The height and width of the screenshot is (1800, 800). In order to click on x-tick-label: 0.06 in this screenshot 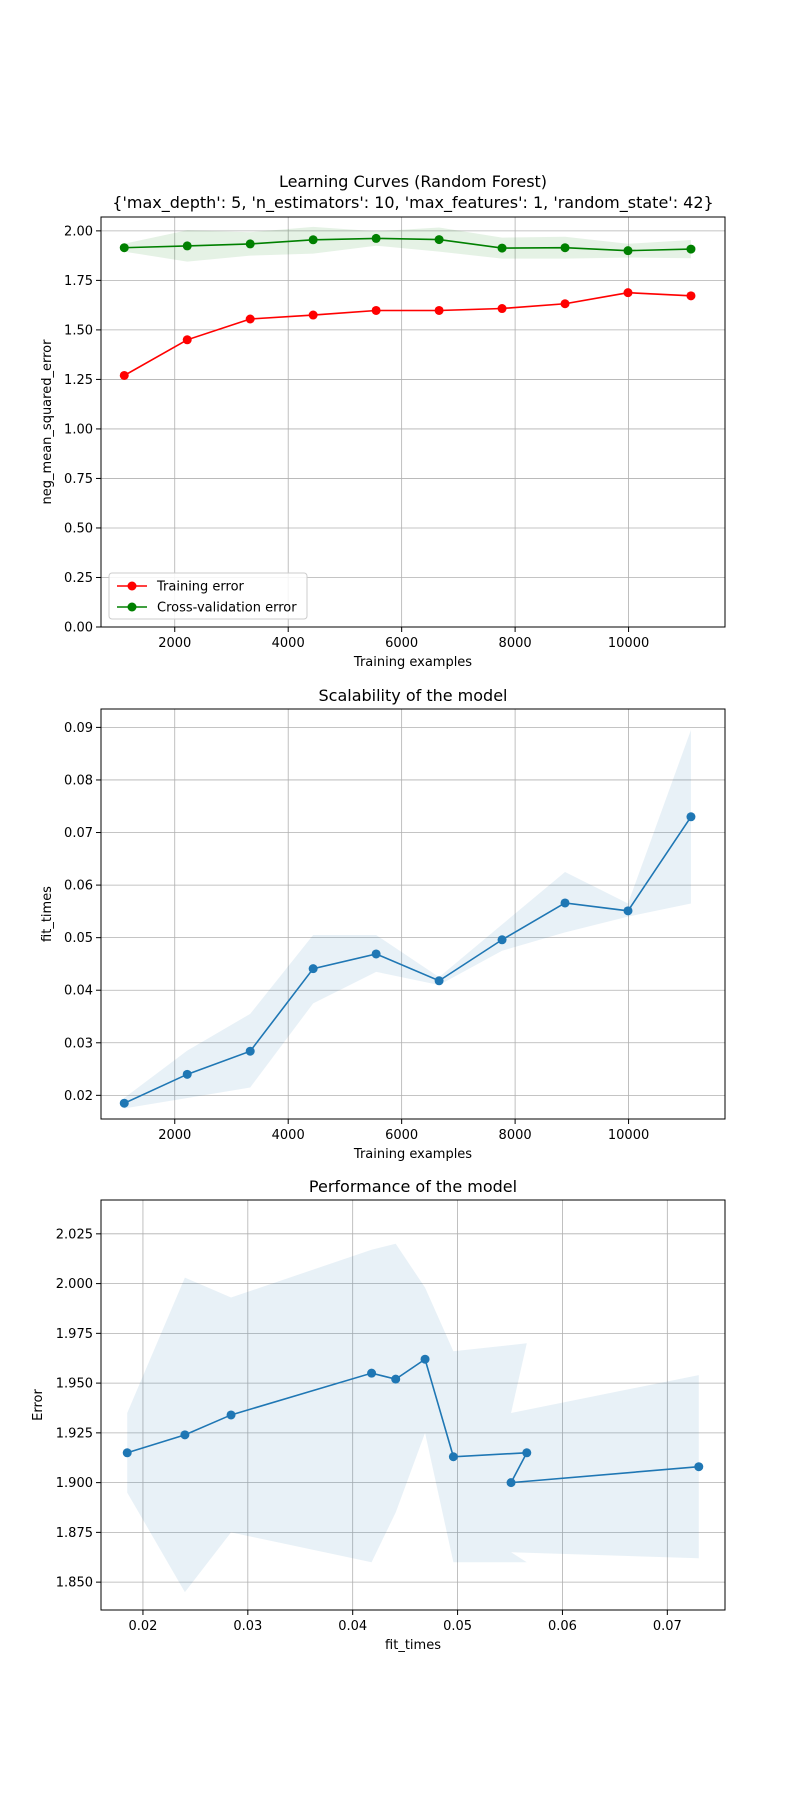, I will do `click(562, 1626)`.